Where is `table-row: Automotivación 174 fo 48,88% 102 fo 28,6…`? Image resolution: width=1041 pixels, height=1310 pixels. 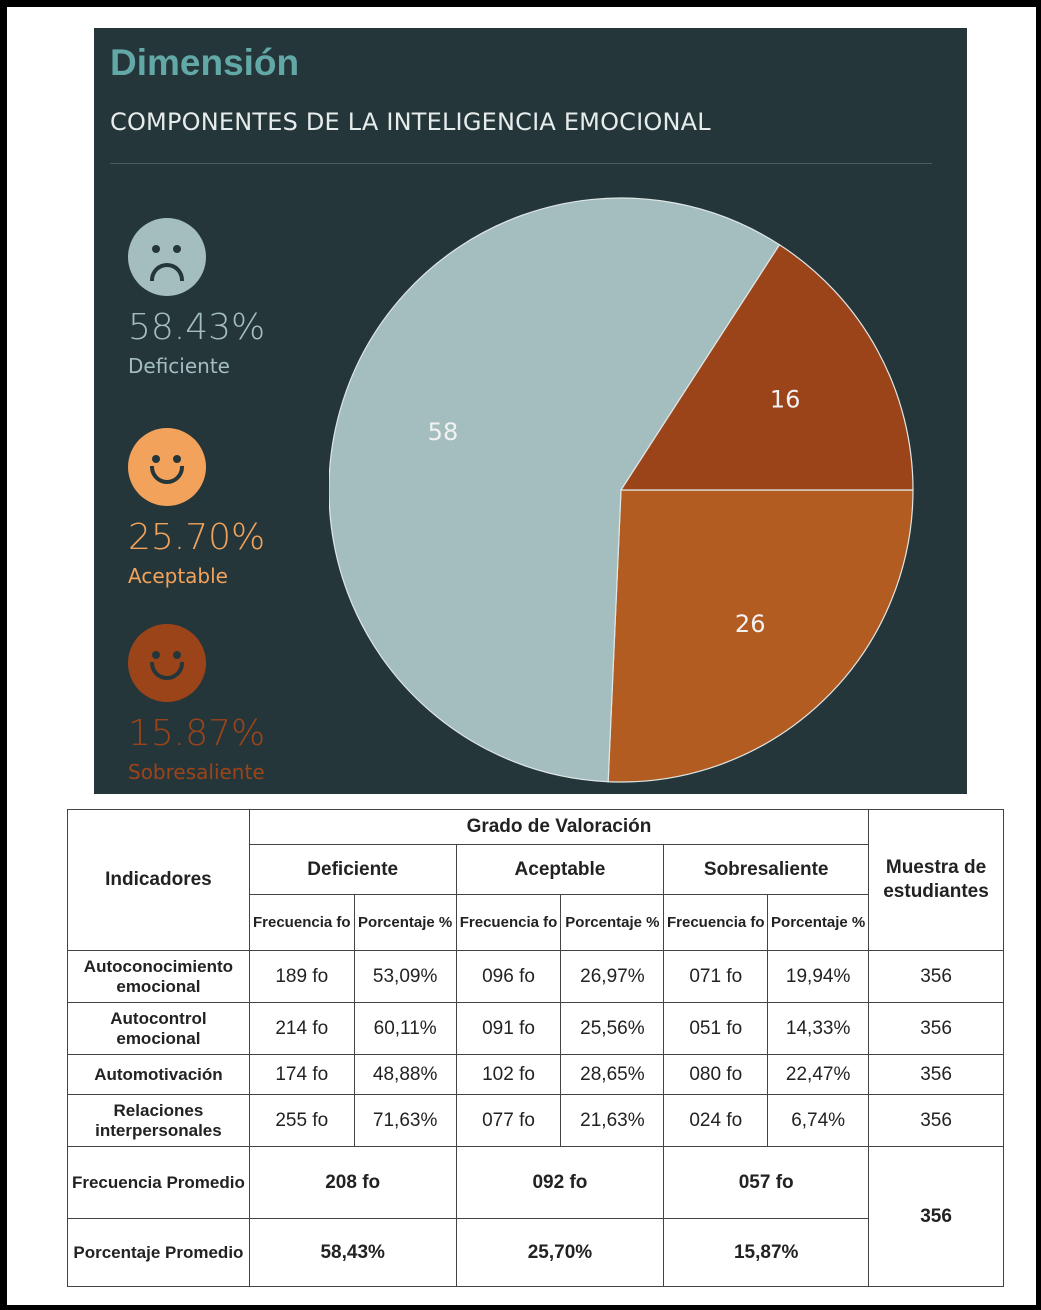 table-row: Automotivación 174 fo 48,88% 102 fo 28,6… is located at coordinates (535, 1074).